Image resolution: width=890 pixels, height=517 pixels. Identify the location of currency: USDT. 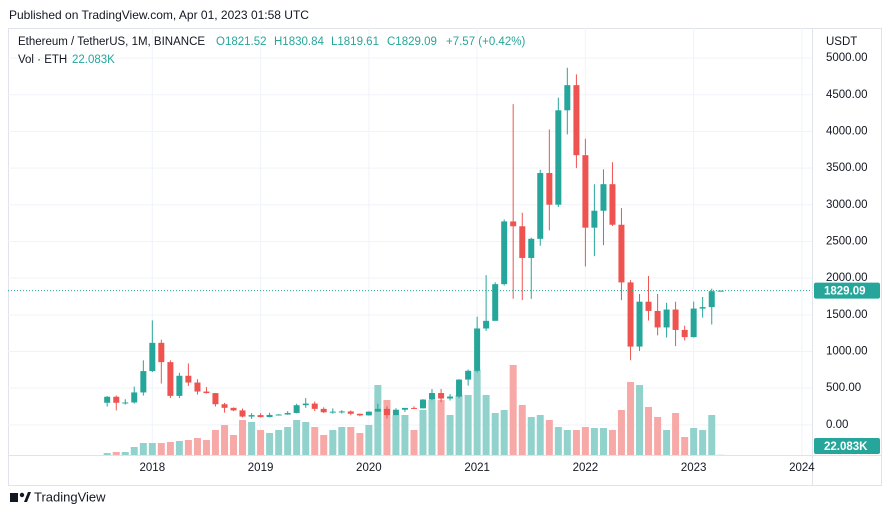
(841, 42).